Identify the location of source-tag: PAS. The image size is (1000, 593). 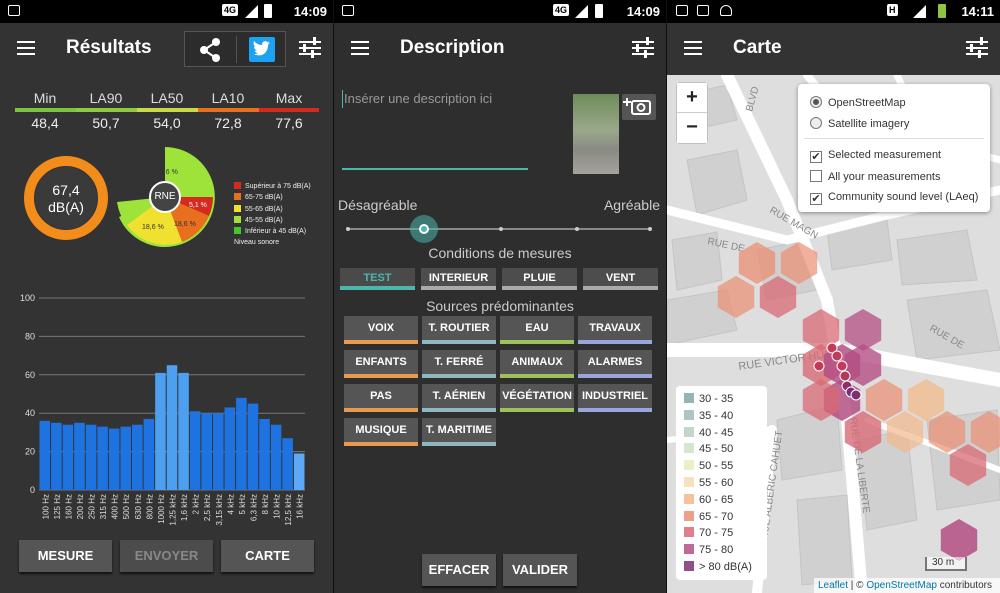
(381, 398).